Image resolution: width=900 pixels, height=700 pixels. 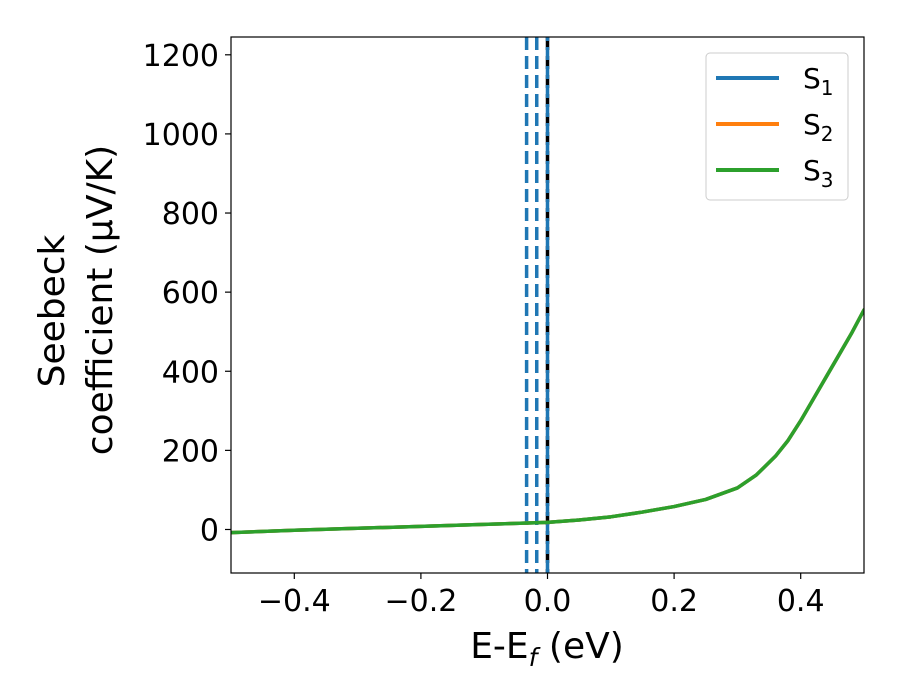 I want to click on y-tick-label: 600, so click(x=190, y=293).